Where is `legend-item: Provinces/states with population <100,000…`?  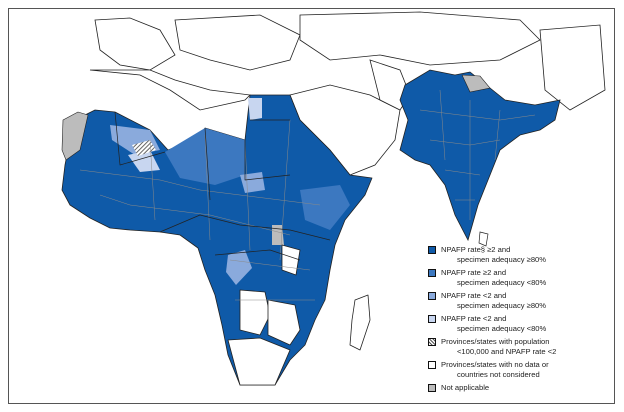 legend-item: Provinces/states with population <100,000… is located at coordinates (520, 347).